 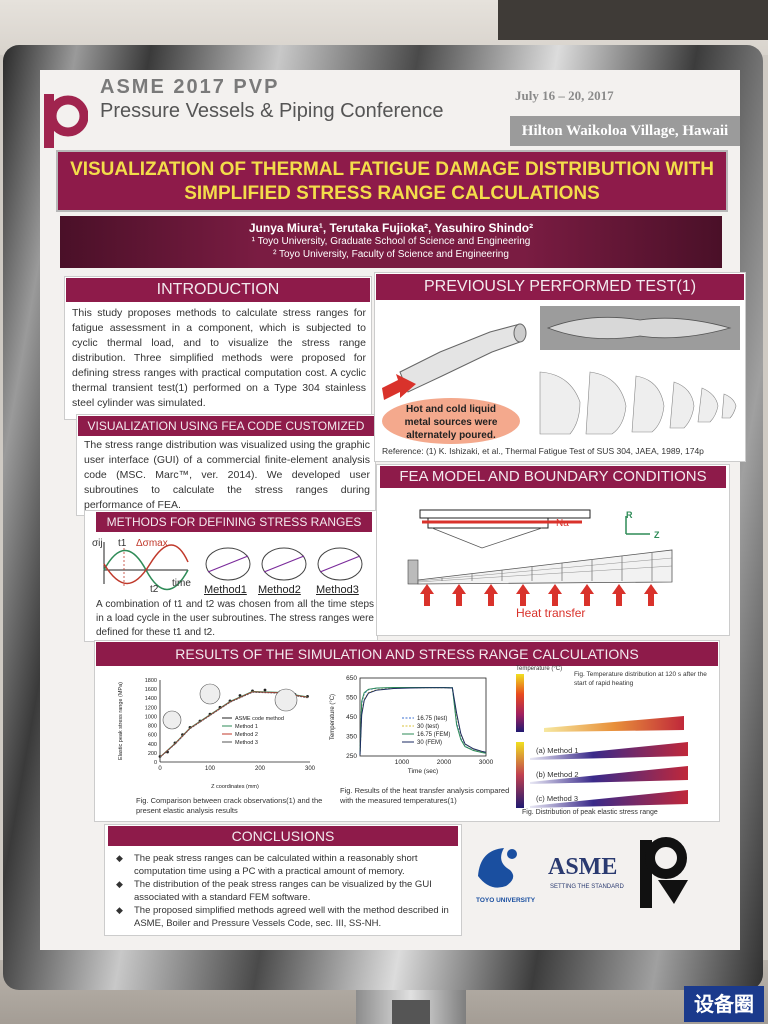 I want to click on visualization-heading: VISUALIZATION USING FEA CODE CUSTOMIZED, so click(x=226, y=426).